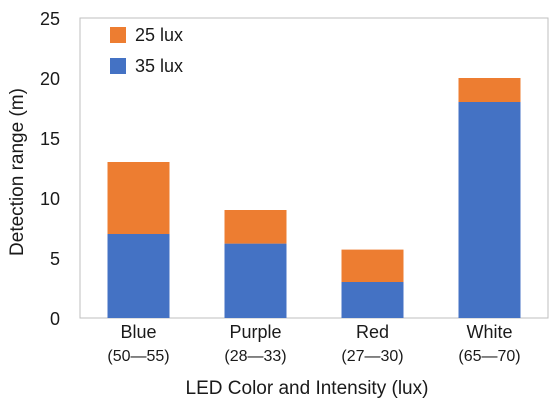  What do you see at coordinates (55, 319) in the screenshot?
I see `y-tick-label: 0` at bounding box center [55, 319].